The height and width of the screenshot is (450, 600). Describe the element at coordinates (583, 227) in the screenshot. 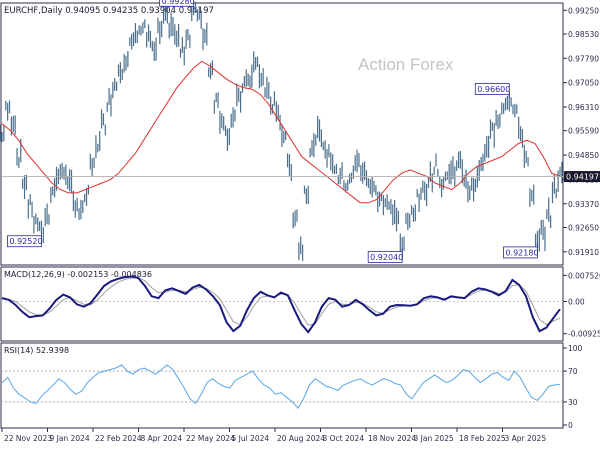

I see `price-tick-label: 0.92650` at that location.